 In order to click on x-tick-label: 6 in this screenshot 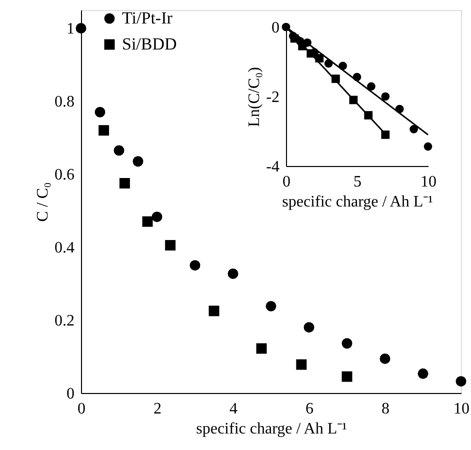, I will do `click(310, 409)`.